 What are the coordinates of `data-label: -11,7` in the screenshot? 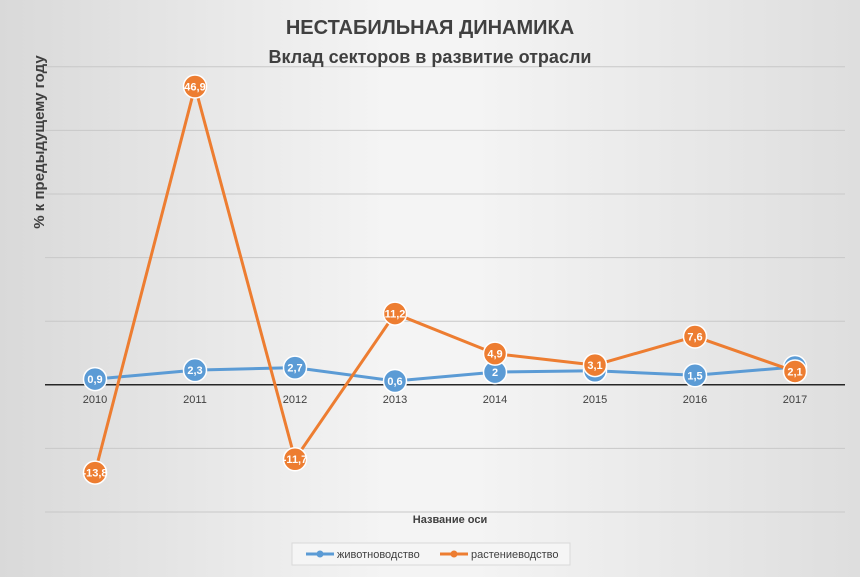 It's located at (295, 460).